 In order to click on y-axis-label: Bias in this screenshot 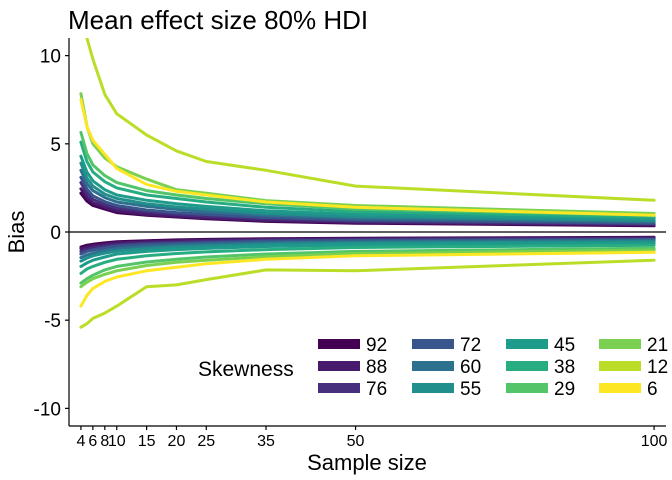, I will do `click(16, 232)`.